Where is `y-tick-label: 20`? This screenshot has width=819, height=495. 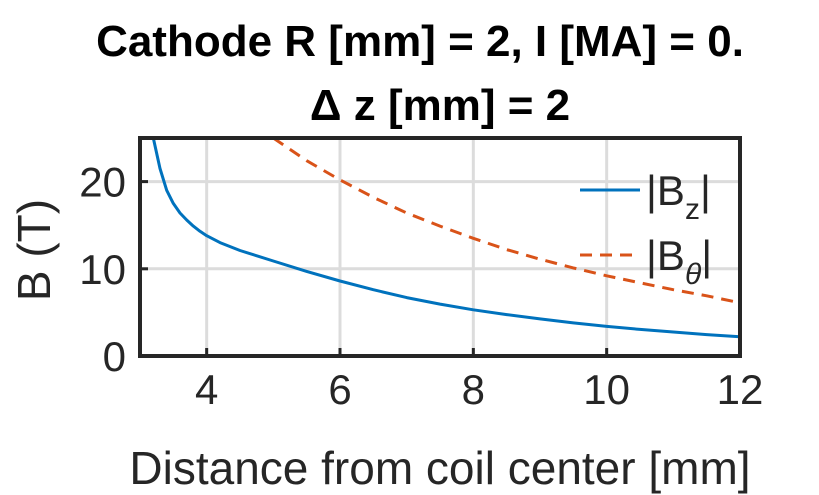
y-tick-label: 20 is located at coordinates (102, 182).